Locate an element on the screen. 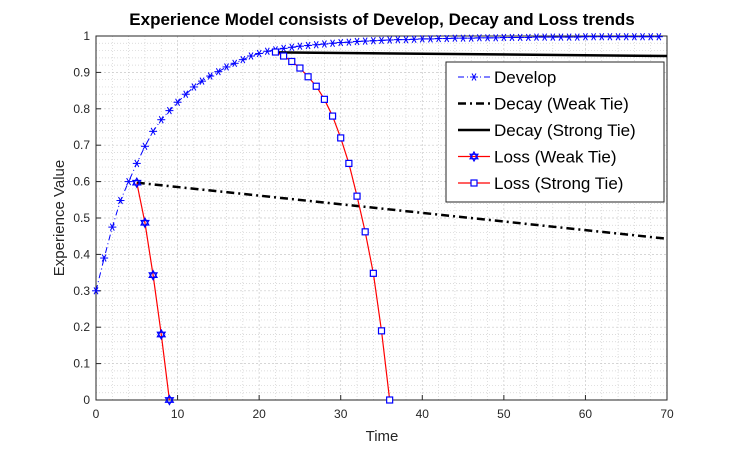  legend-item: Decay (Weak Tie) is located at coordinates (543, 104).